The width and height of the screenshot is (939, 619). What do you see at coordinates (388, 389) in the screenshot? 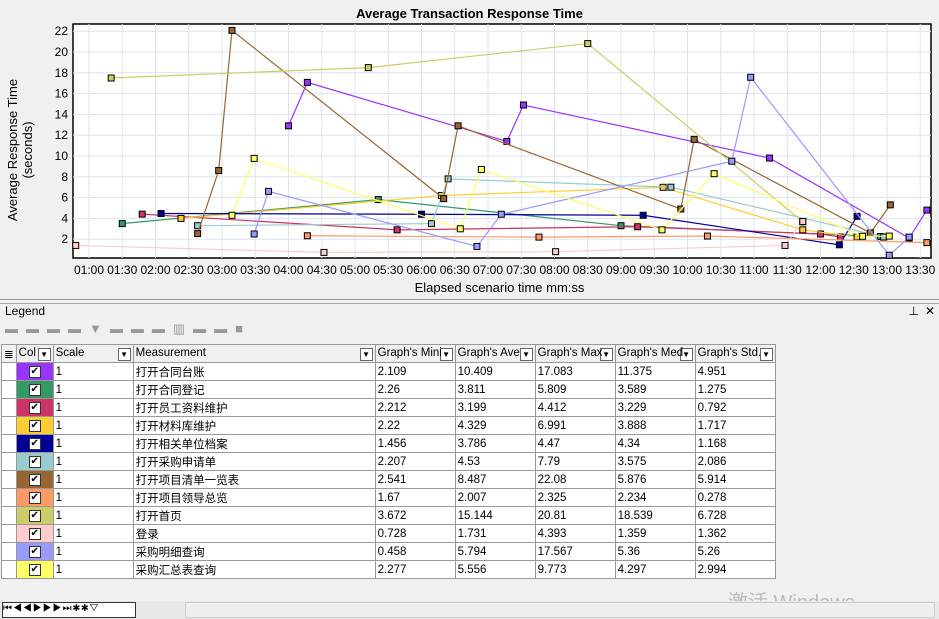
I see `table-row: ✔ 1 打开合同登记 2.26 3.811 5.809 3.589 1.275` at bounding box center [388, 389].